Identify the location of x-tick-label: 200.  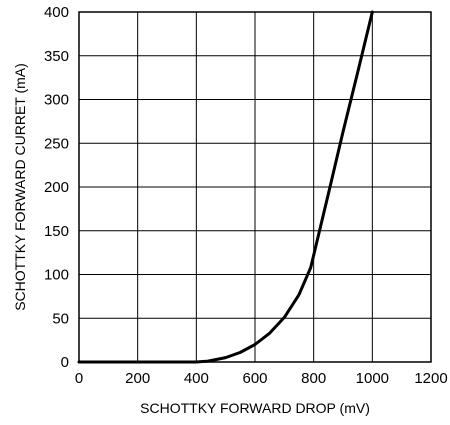
(137, 378).